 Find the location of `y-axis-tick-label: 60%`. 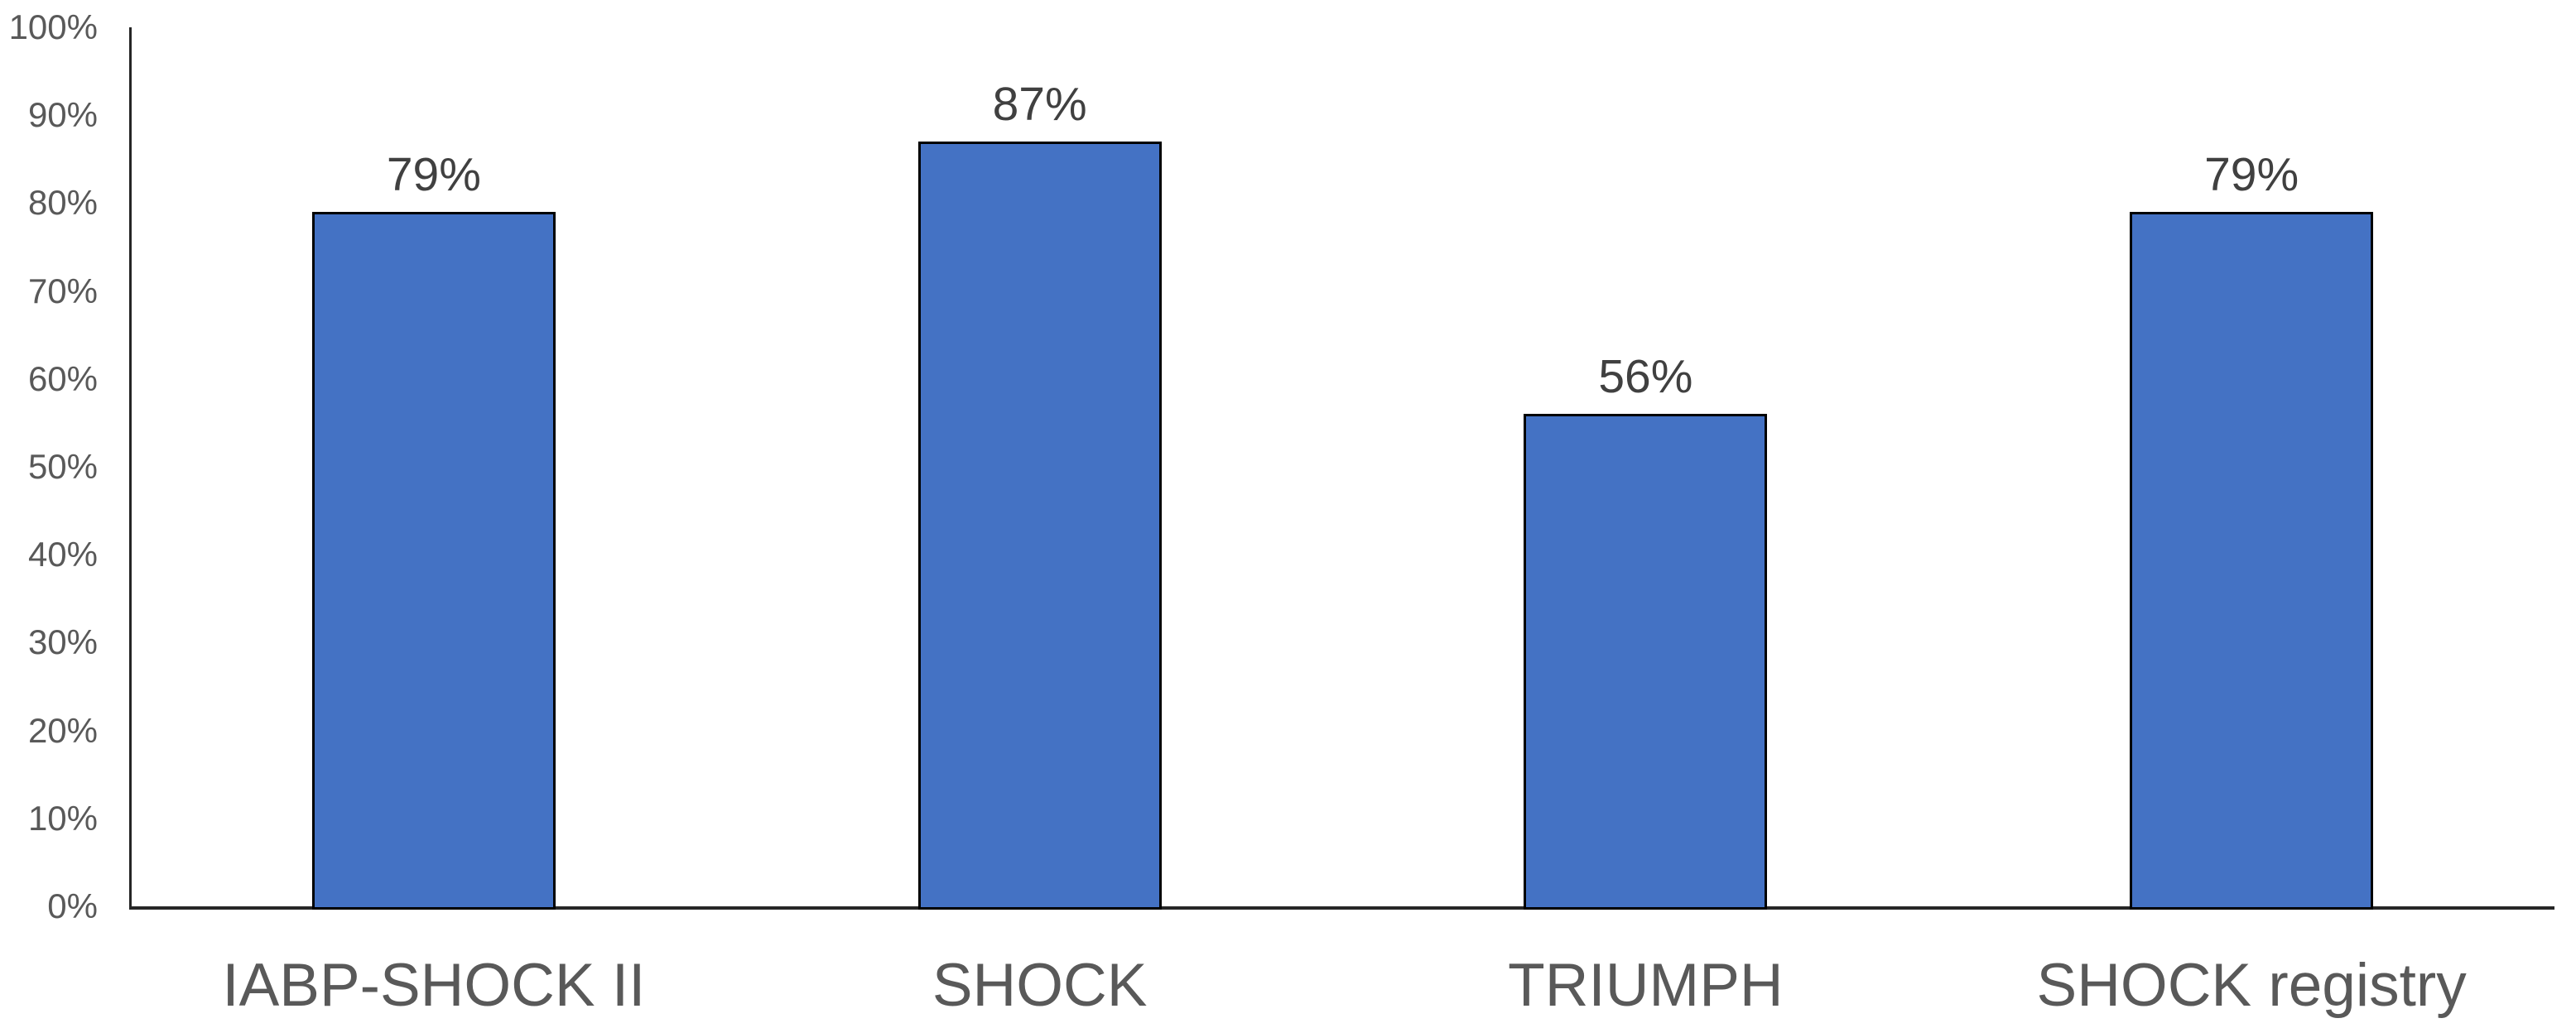

y-axis-tick-label: 60% is located at coordinates (62, 378).